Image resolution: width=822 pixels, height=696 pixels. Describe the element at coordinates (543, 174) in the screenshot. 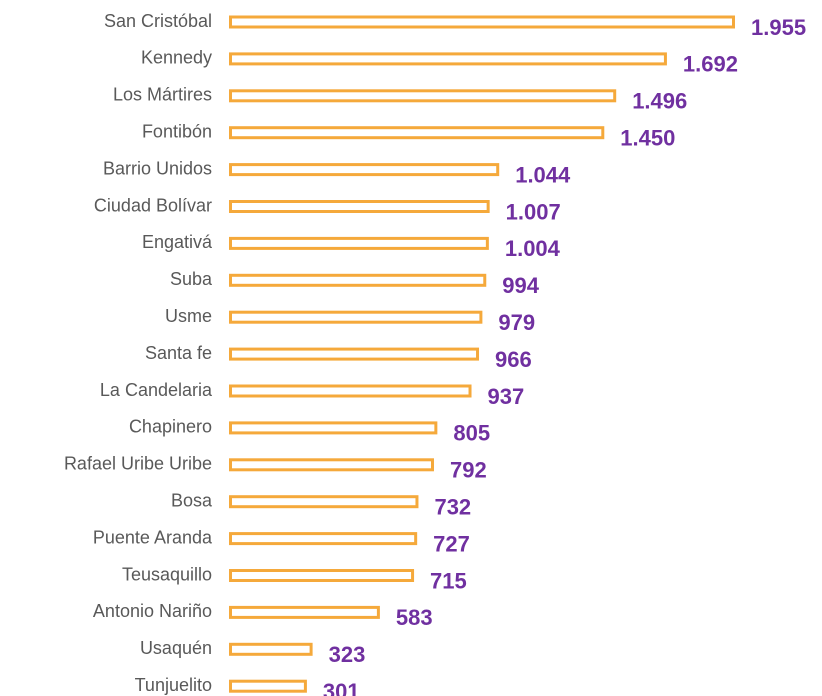

I see `value-label: 1.044` at that location.